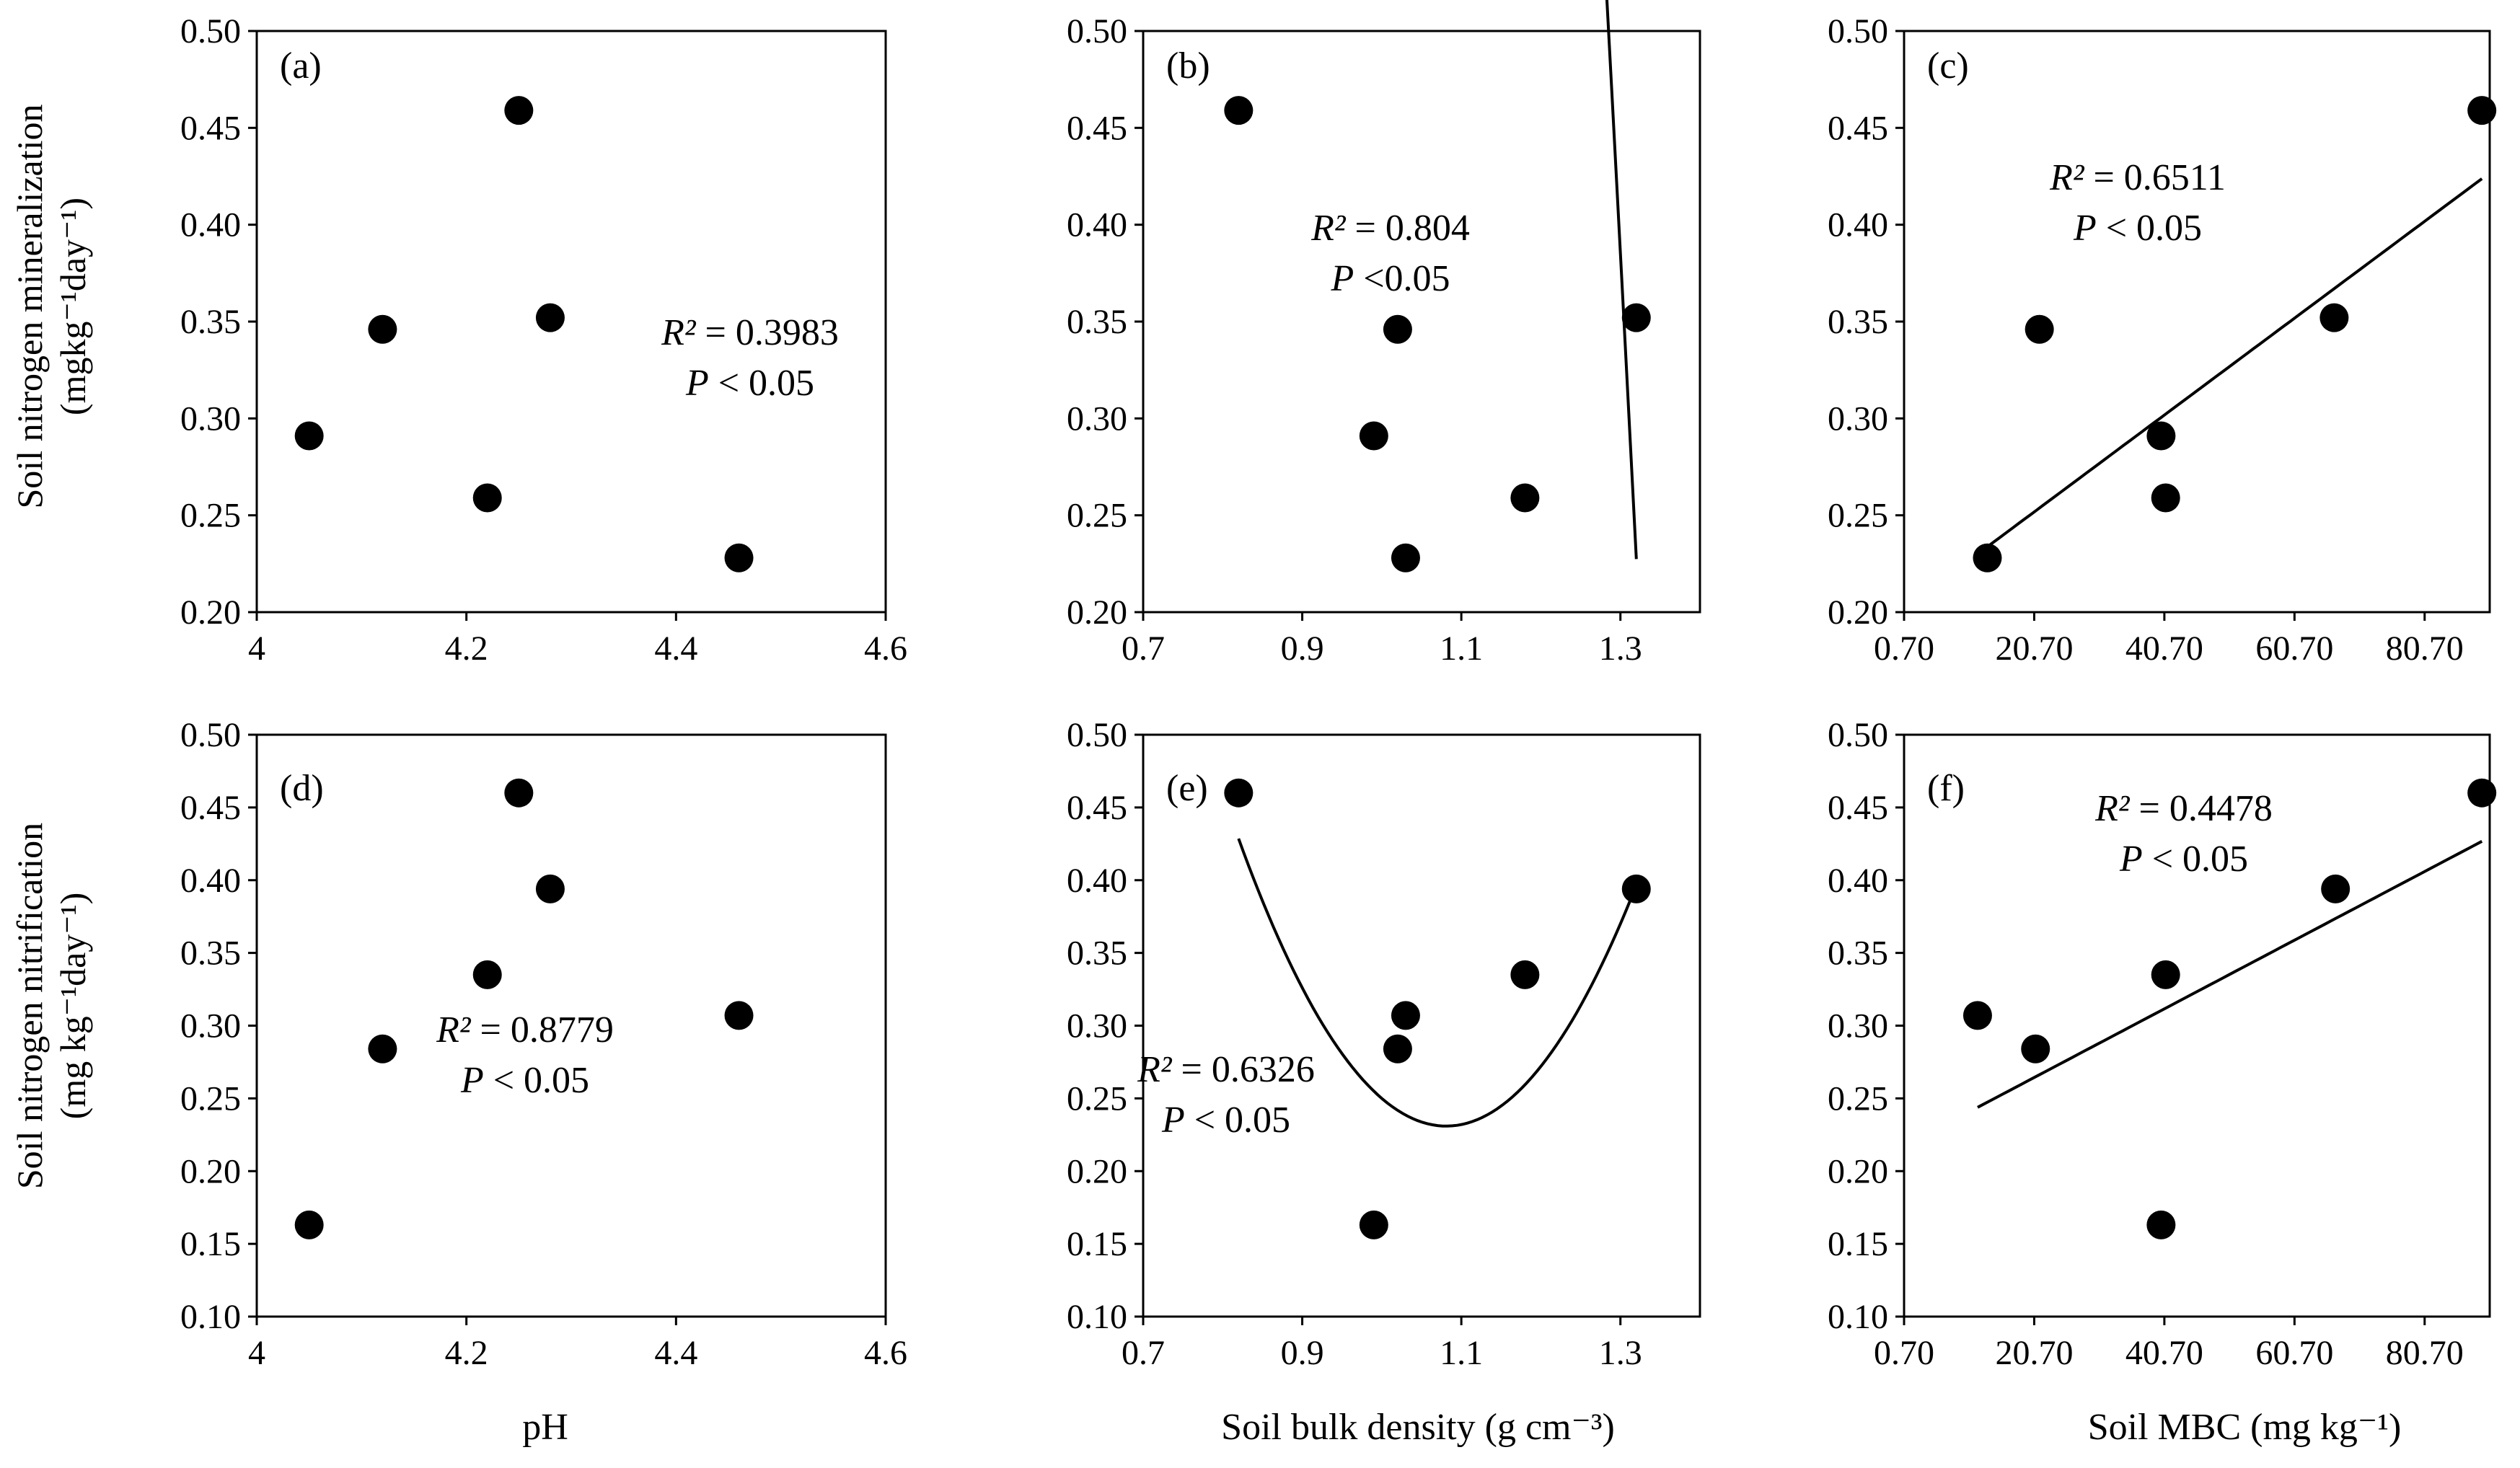 The image size is (2520, 1468). What do you see at coordinates (1418, 1427) in the screenshot?
I see `xlabel-bulk-density: Soil bulk density (g cm⁻³)` at bounding box center [1418, 1427].